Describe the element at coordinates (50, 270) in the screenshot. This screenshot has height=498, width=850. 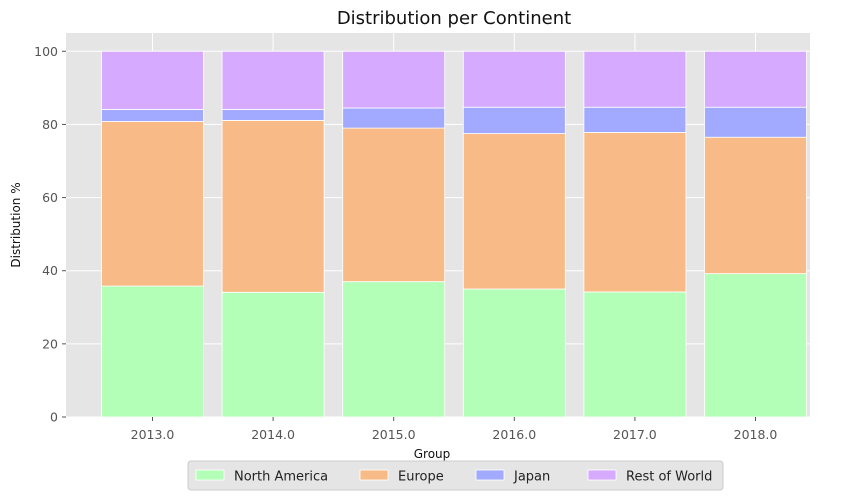
I see `y-tick-label: 40` at that location.